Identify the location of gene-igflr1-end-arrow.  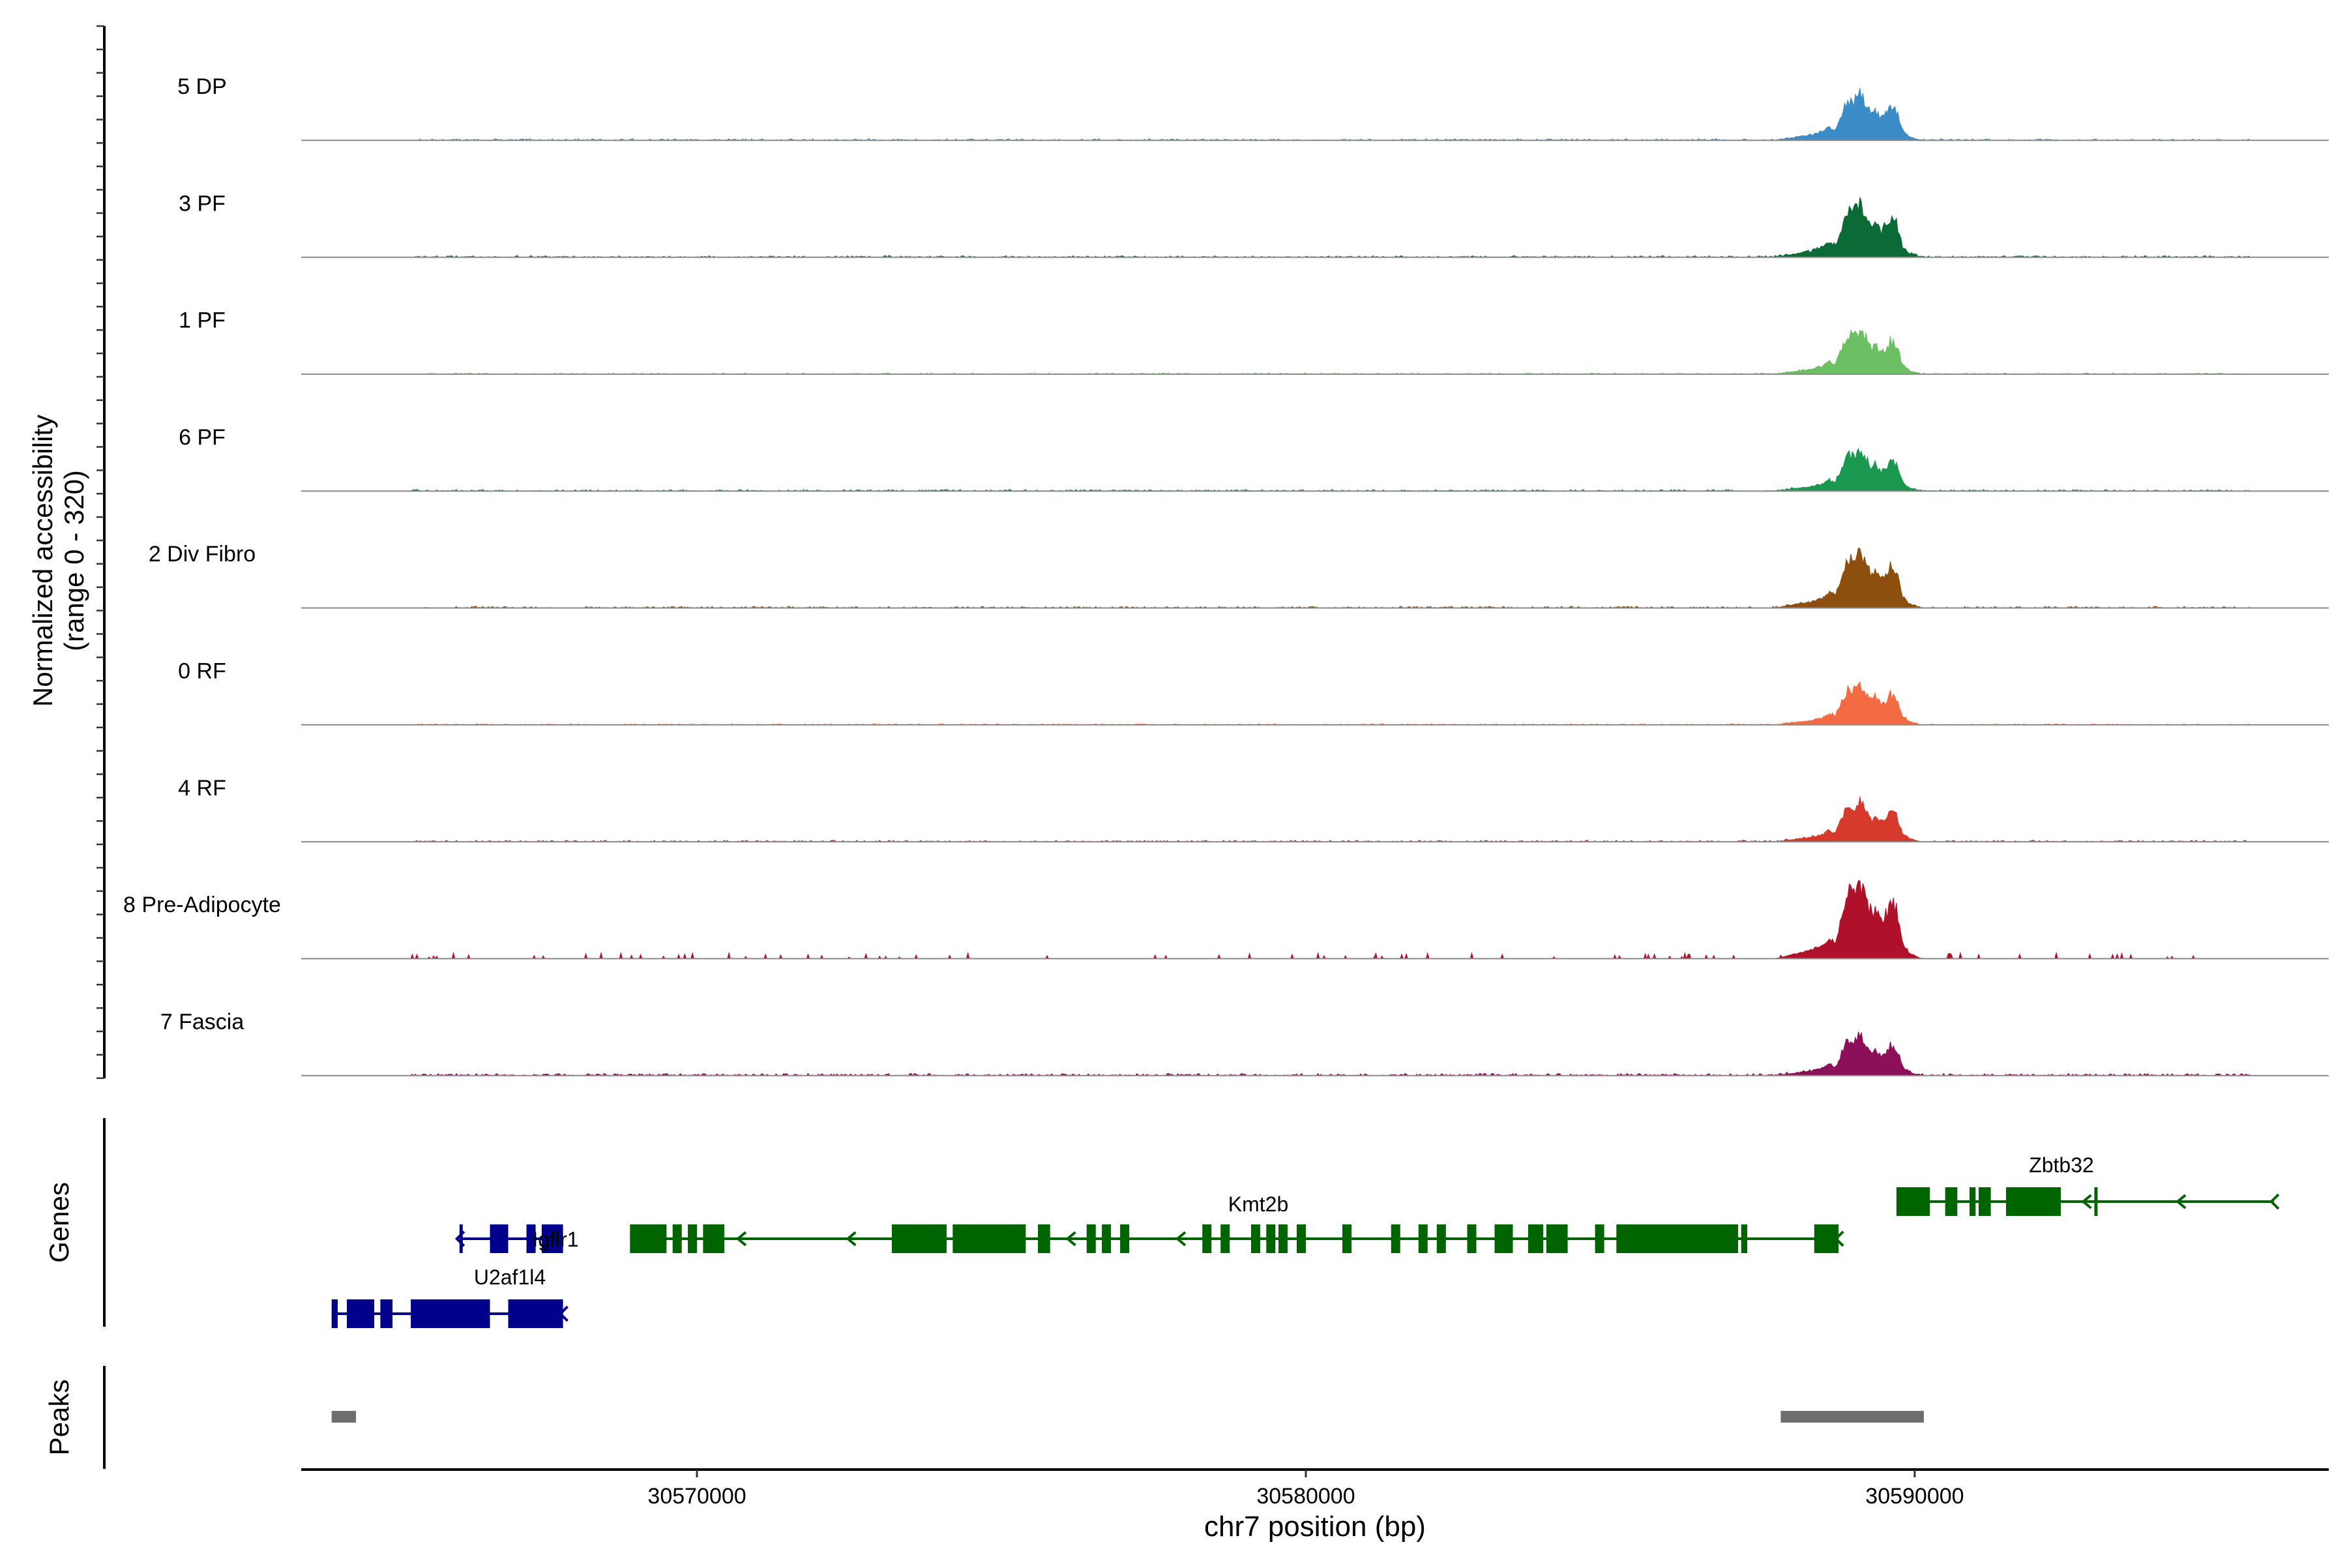
(459, 1239).